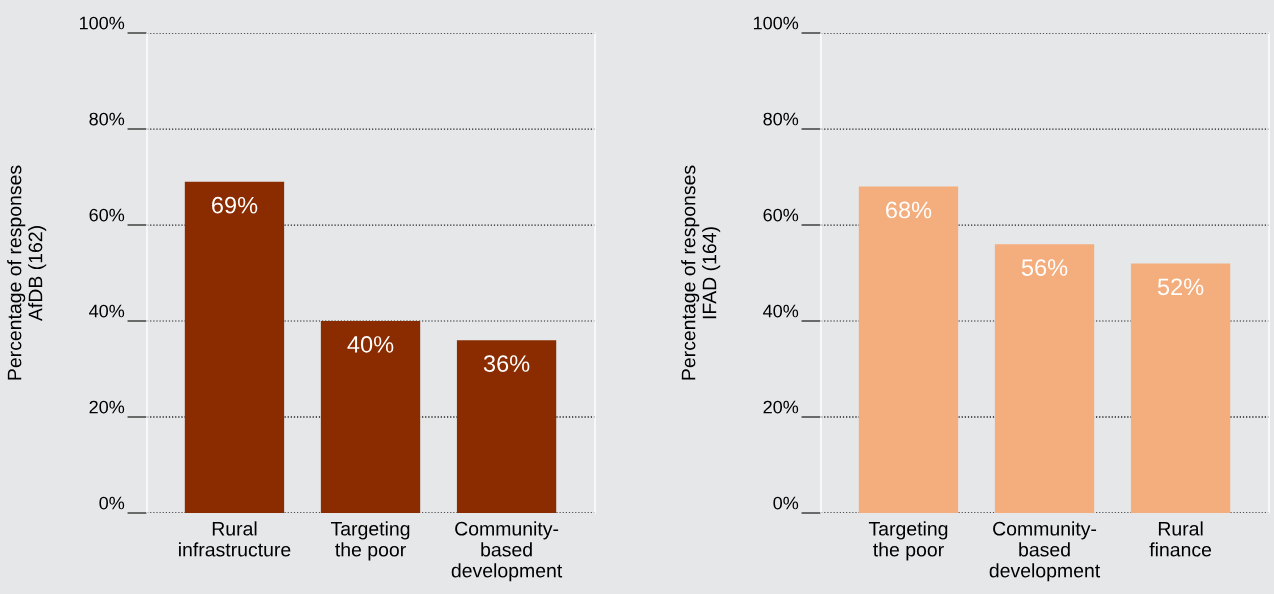 This screenshot has width=1274, height=594. Describe the element at coordinates (701, 272) in the screenshot. I see `y-axis-title: Percentage of responses IFAD (164)` at that location.